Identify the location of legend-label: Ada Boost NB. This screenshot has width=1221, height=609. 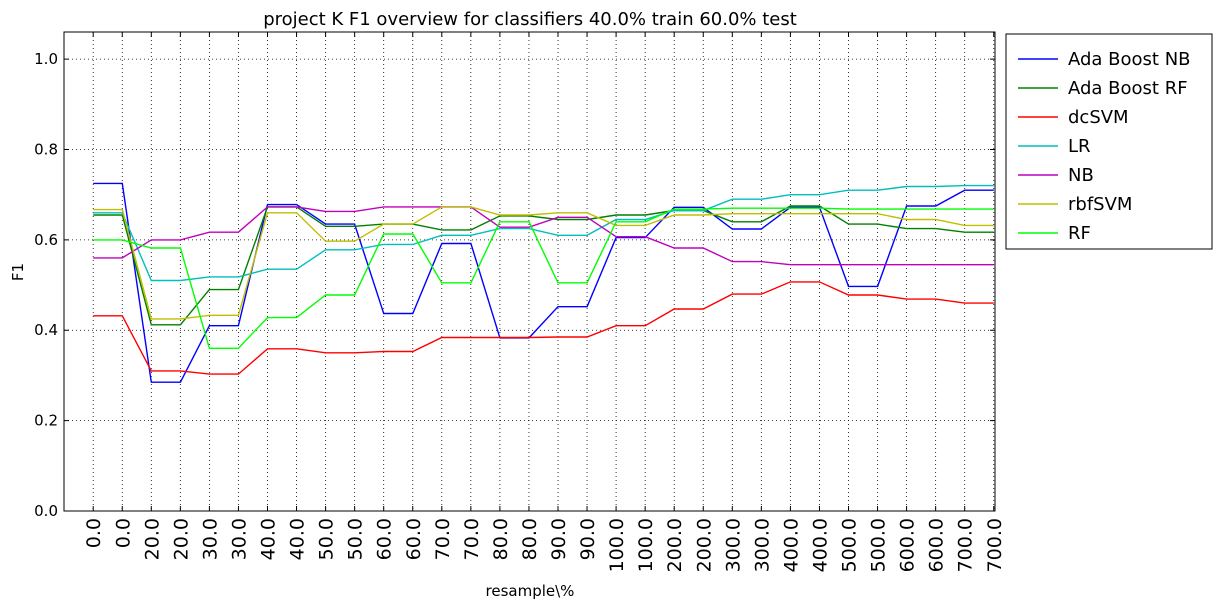
(1129, 59).